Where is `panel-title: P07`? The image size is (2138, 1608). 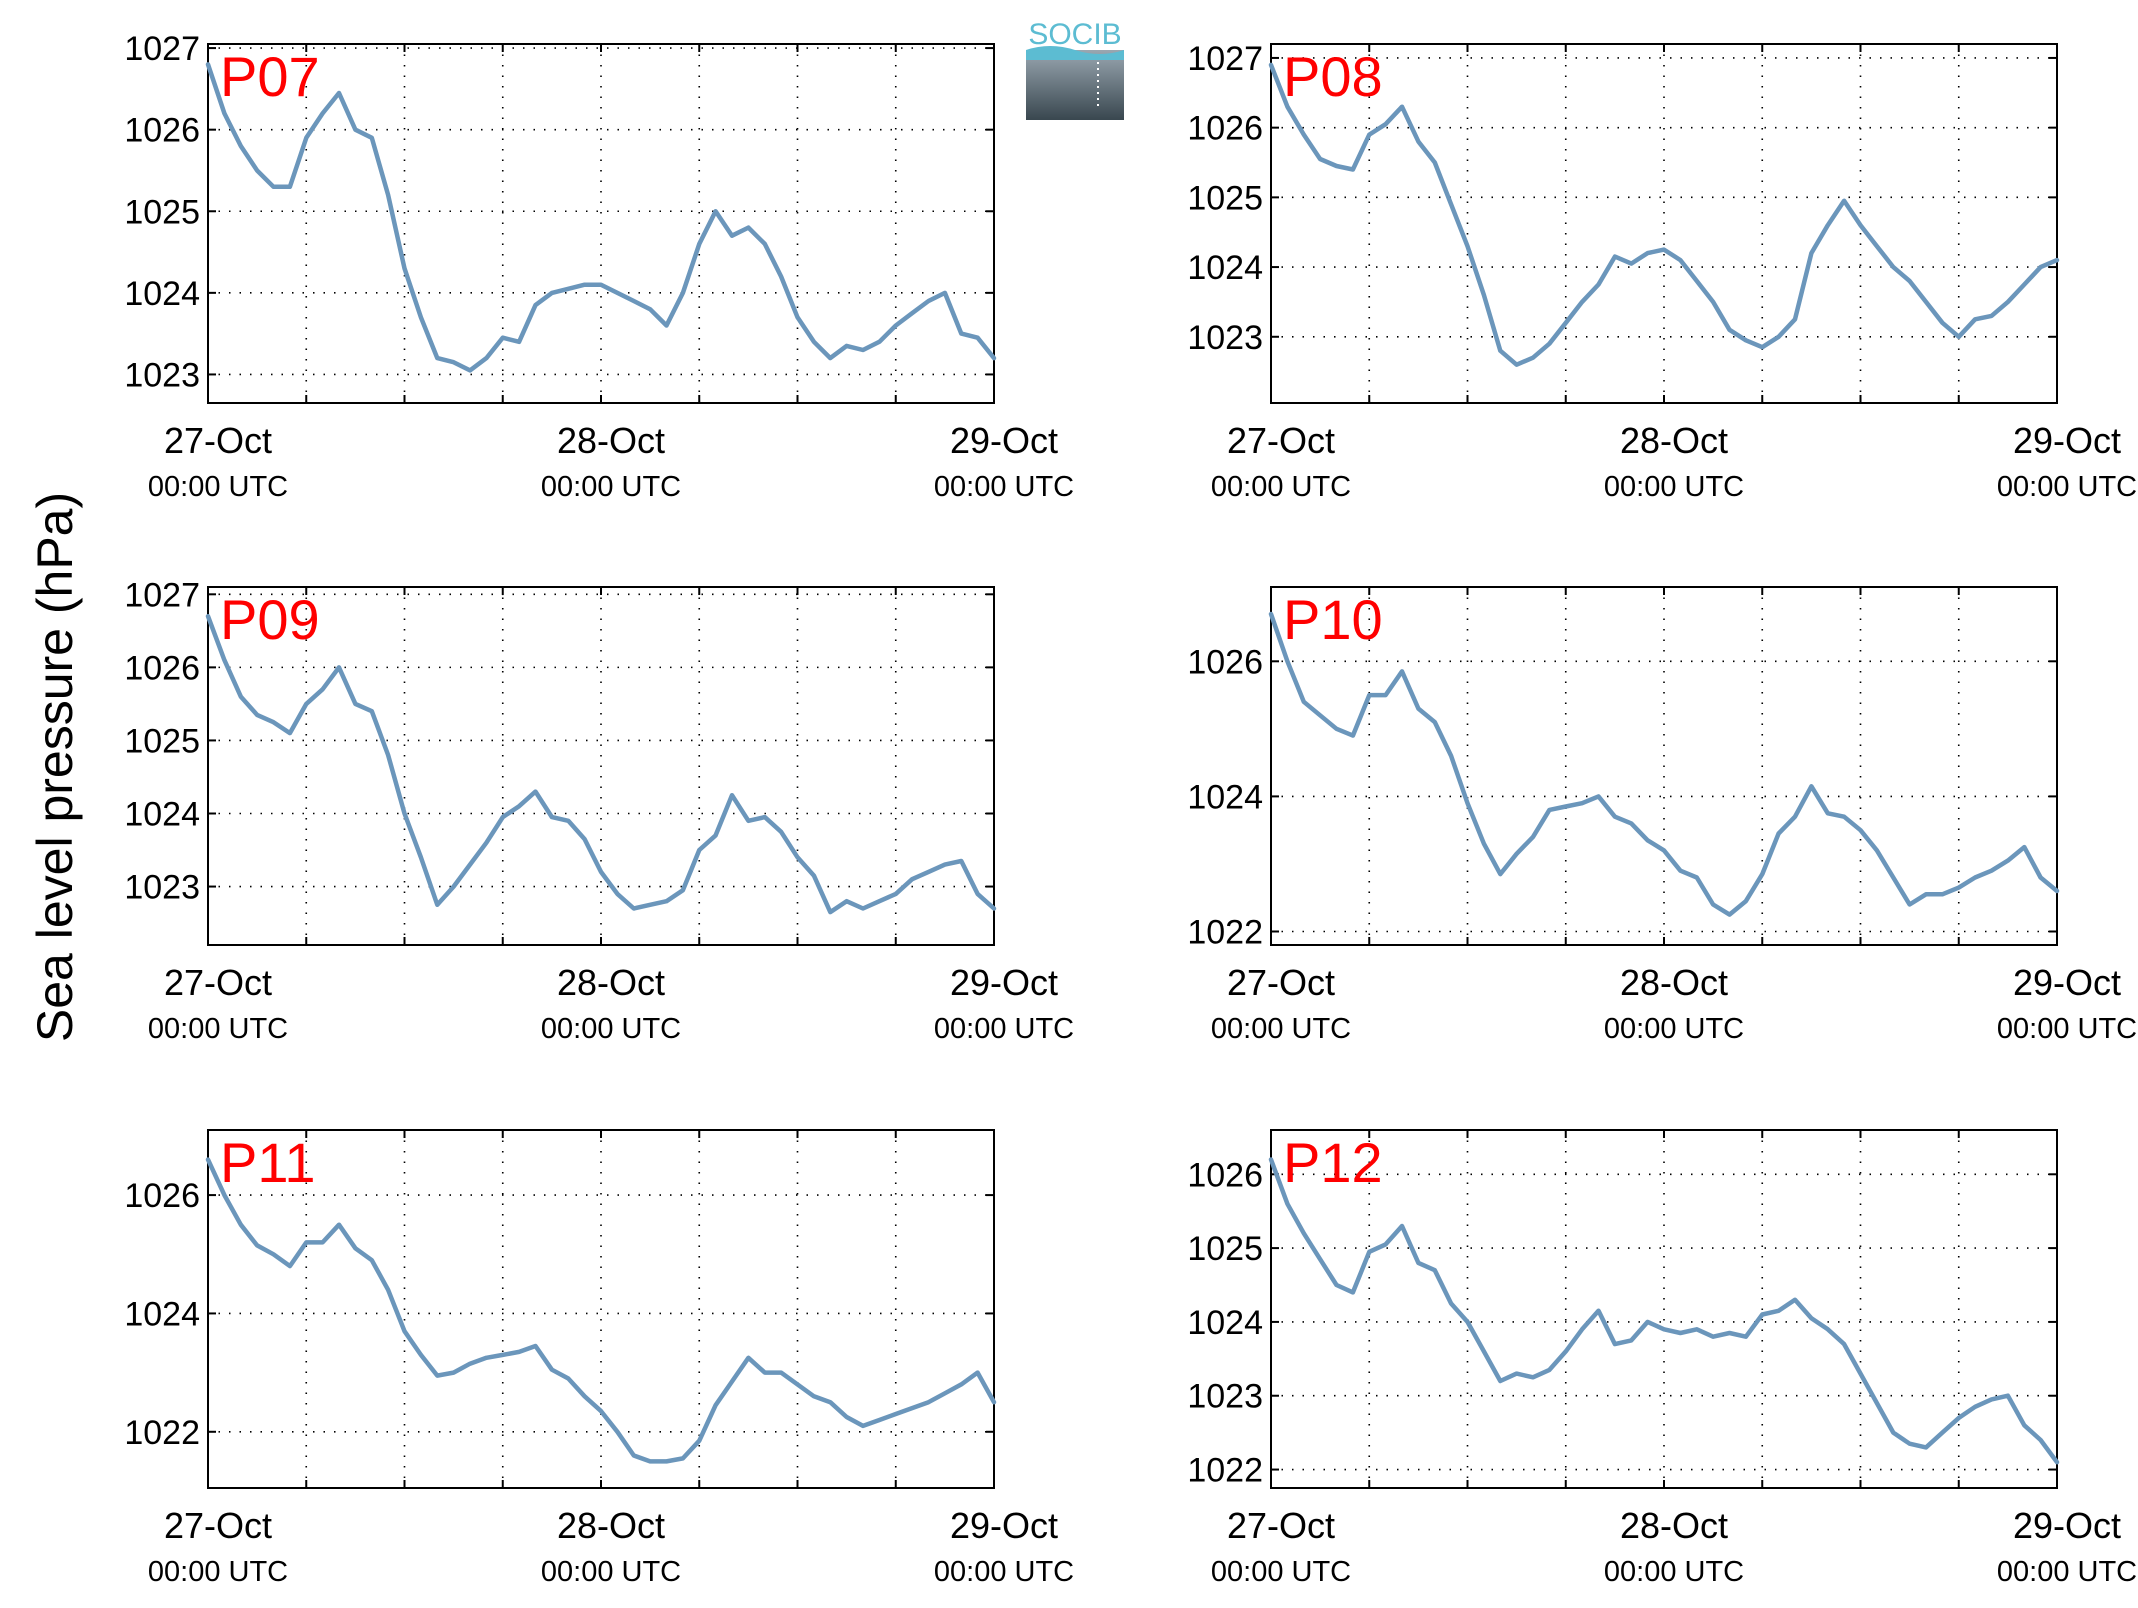
panel-title: P07 is located at coordinates (270, 76).